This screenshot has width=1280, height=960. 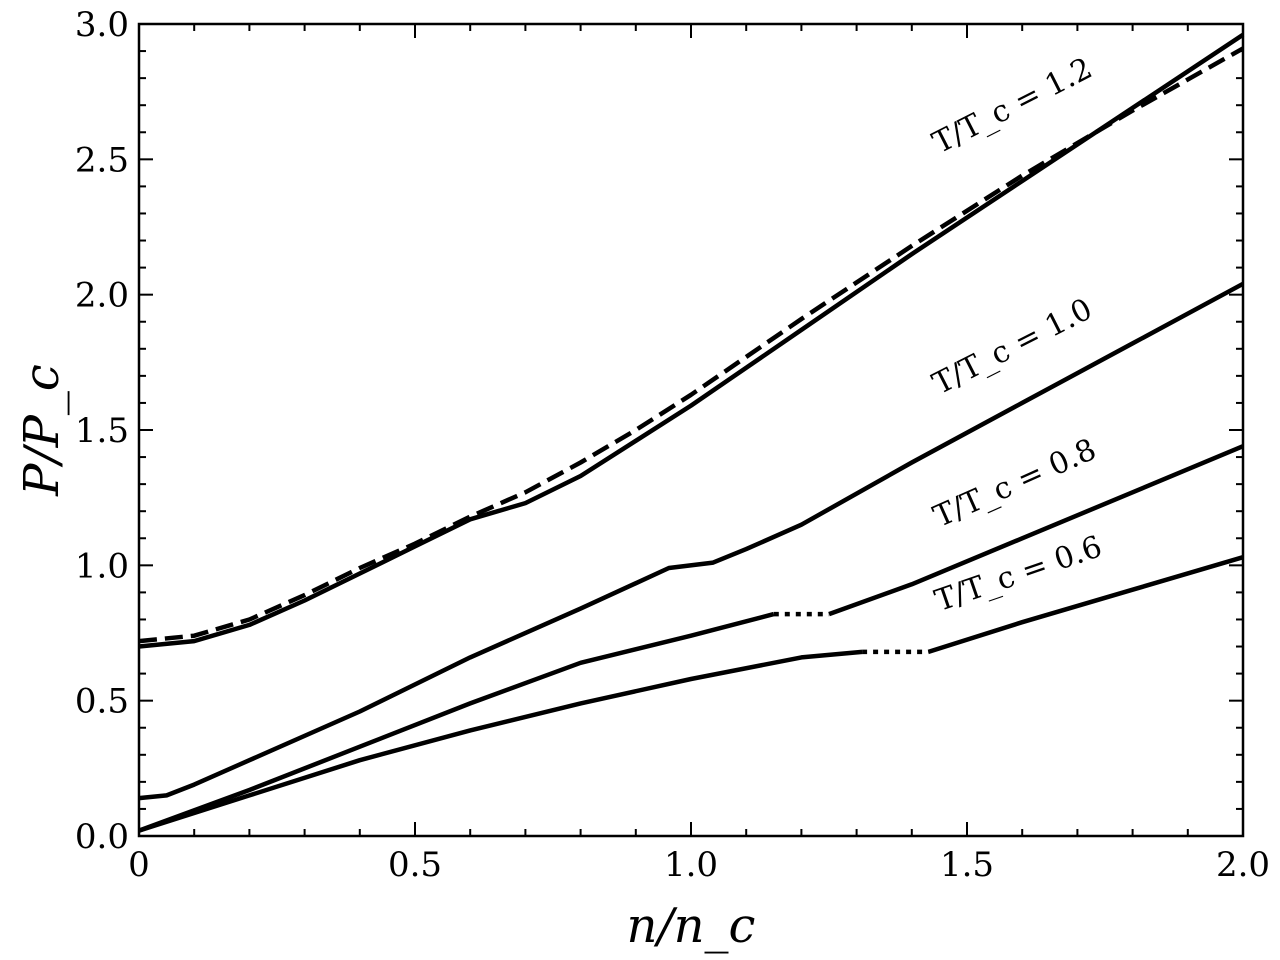 I want to click on y-tick-label: 1.5, so click(x=102, y=431).